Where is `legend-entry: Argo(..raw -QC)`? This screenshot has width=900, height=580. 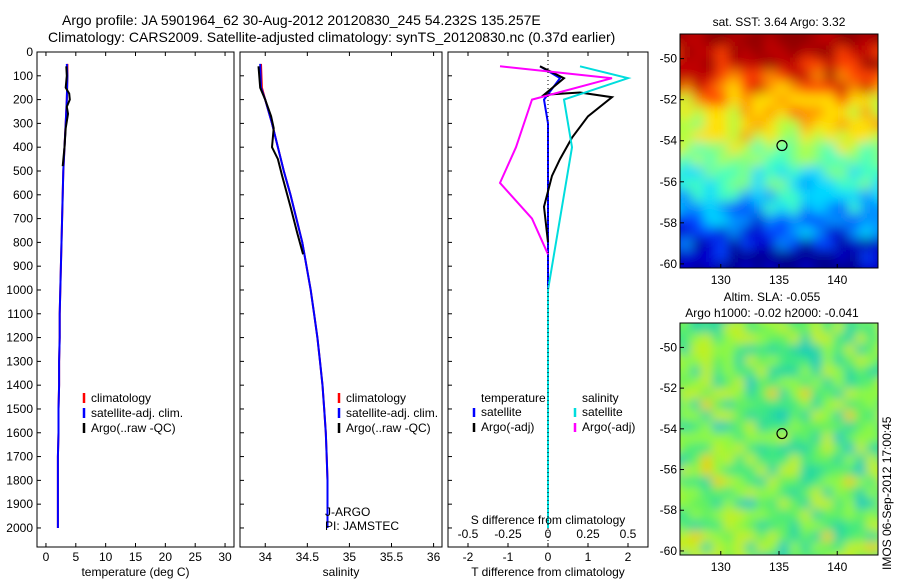
legend-entry: Argo(..raw -QC) is located at coordinates (133, 428).